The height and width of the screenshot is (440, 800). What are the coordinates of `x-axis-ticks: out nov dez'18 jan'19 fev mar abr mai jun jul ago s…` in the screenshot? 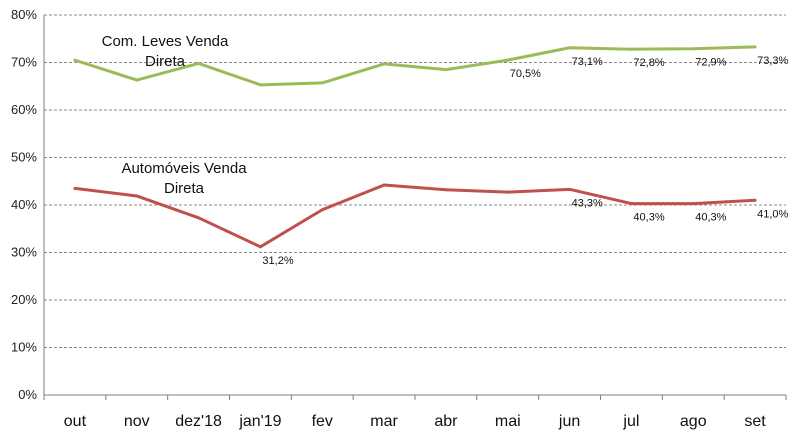 It's located at (415, 421).